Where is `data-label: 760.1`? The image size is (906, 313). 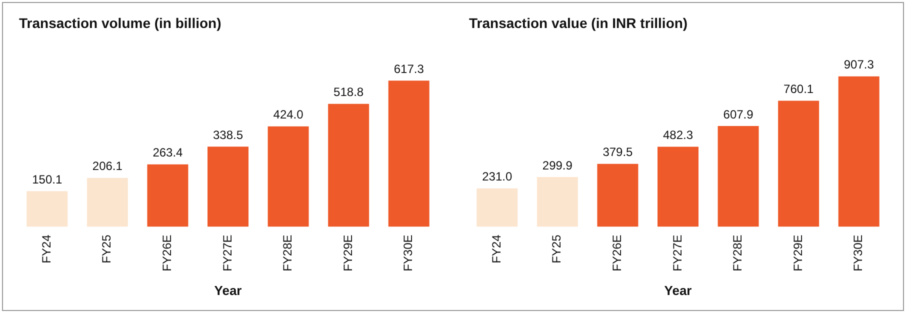 data-label: 760.1 is located at coordinates (799, 89).